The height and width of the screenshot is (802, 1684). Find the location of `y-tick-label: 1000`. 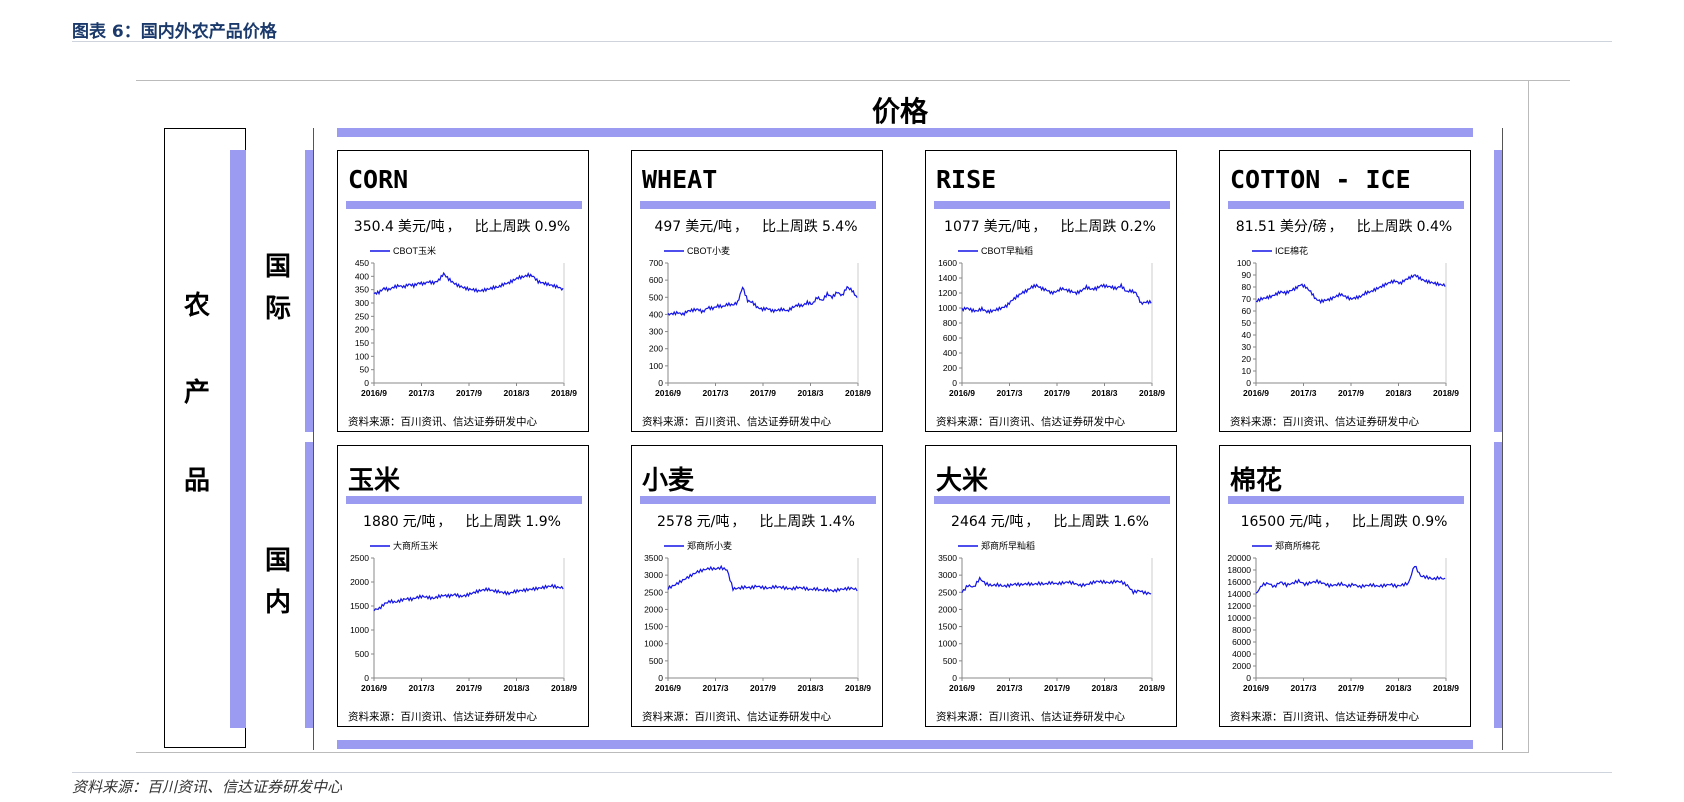

y-tick-label: 1000 is located at coordinates (359, 630).